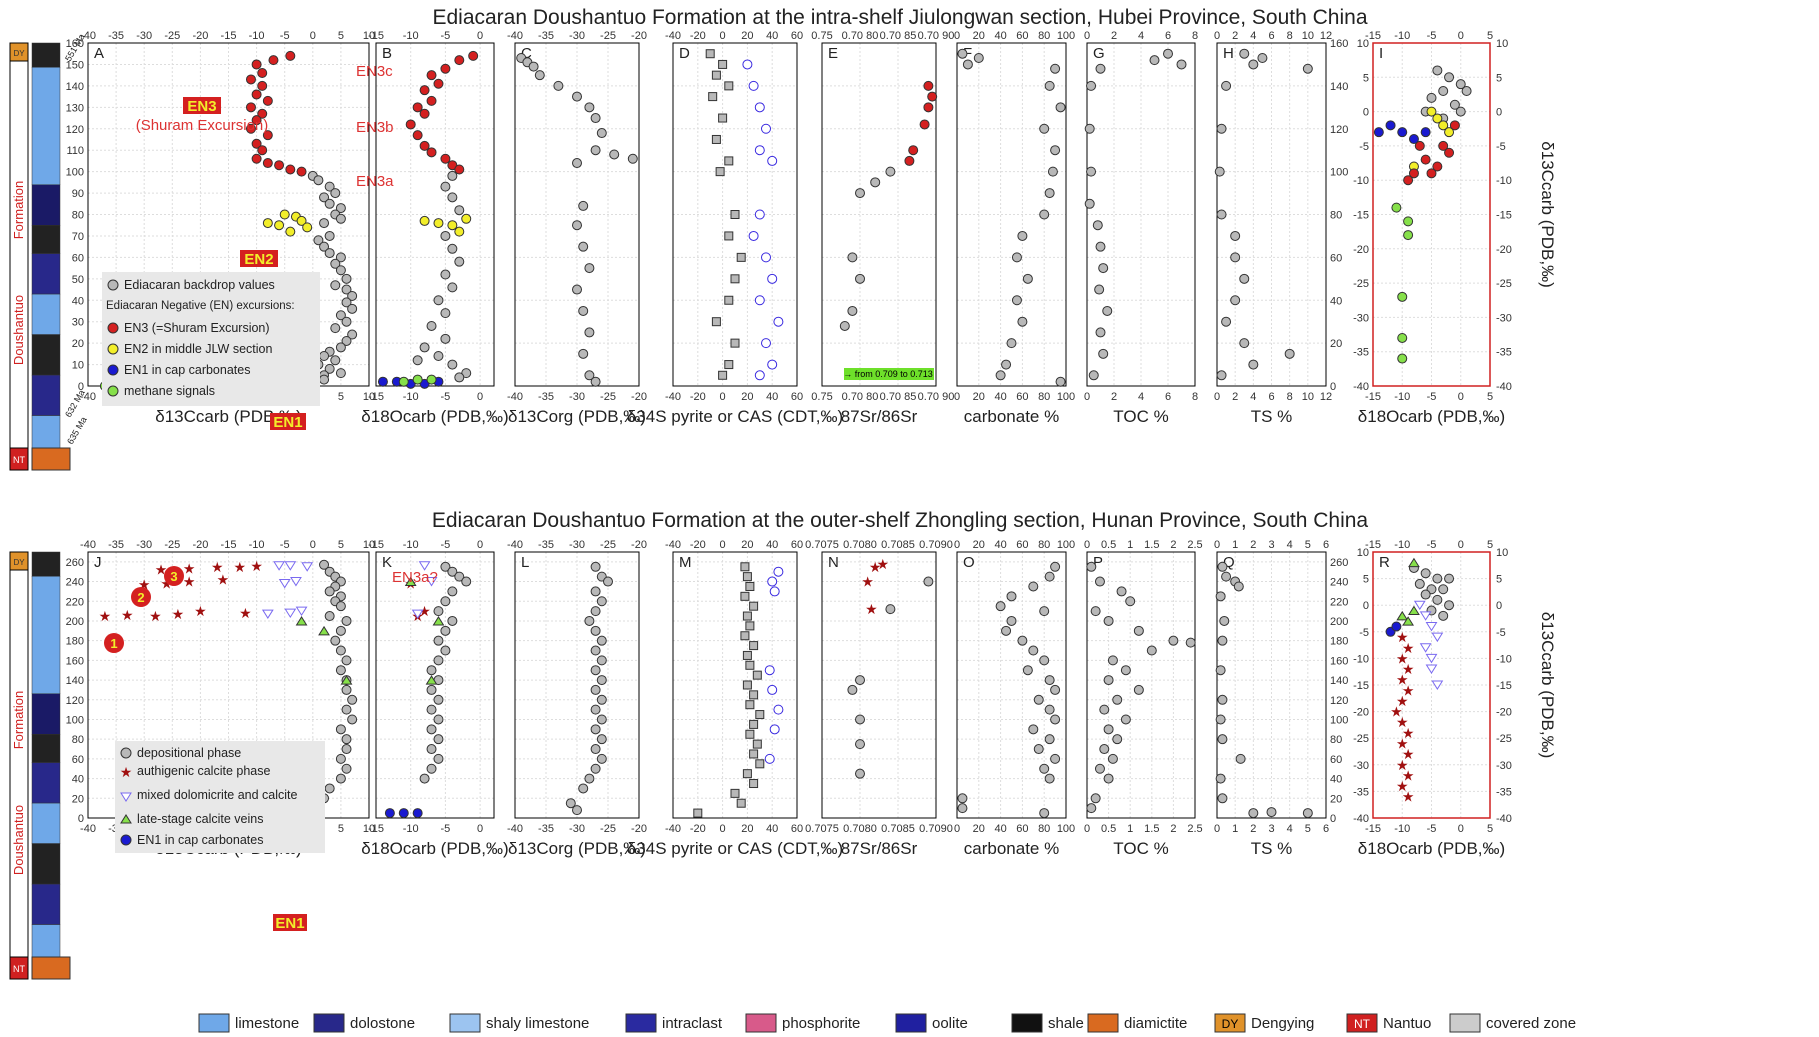 The width and height of the screenshot is (1819, 1037). Describe the element at coordinates (75, 642) in the screenshot. I see `y-tick-label: 180` at that location.